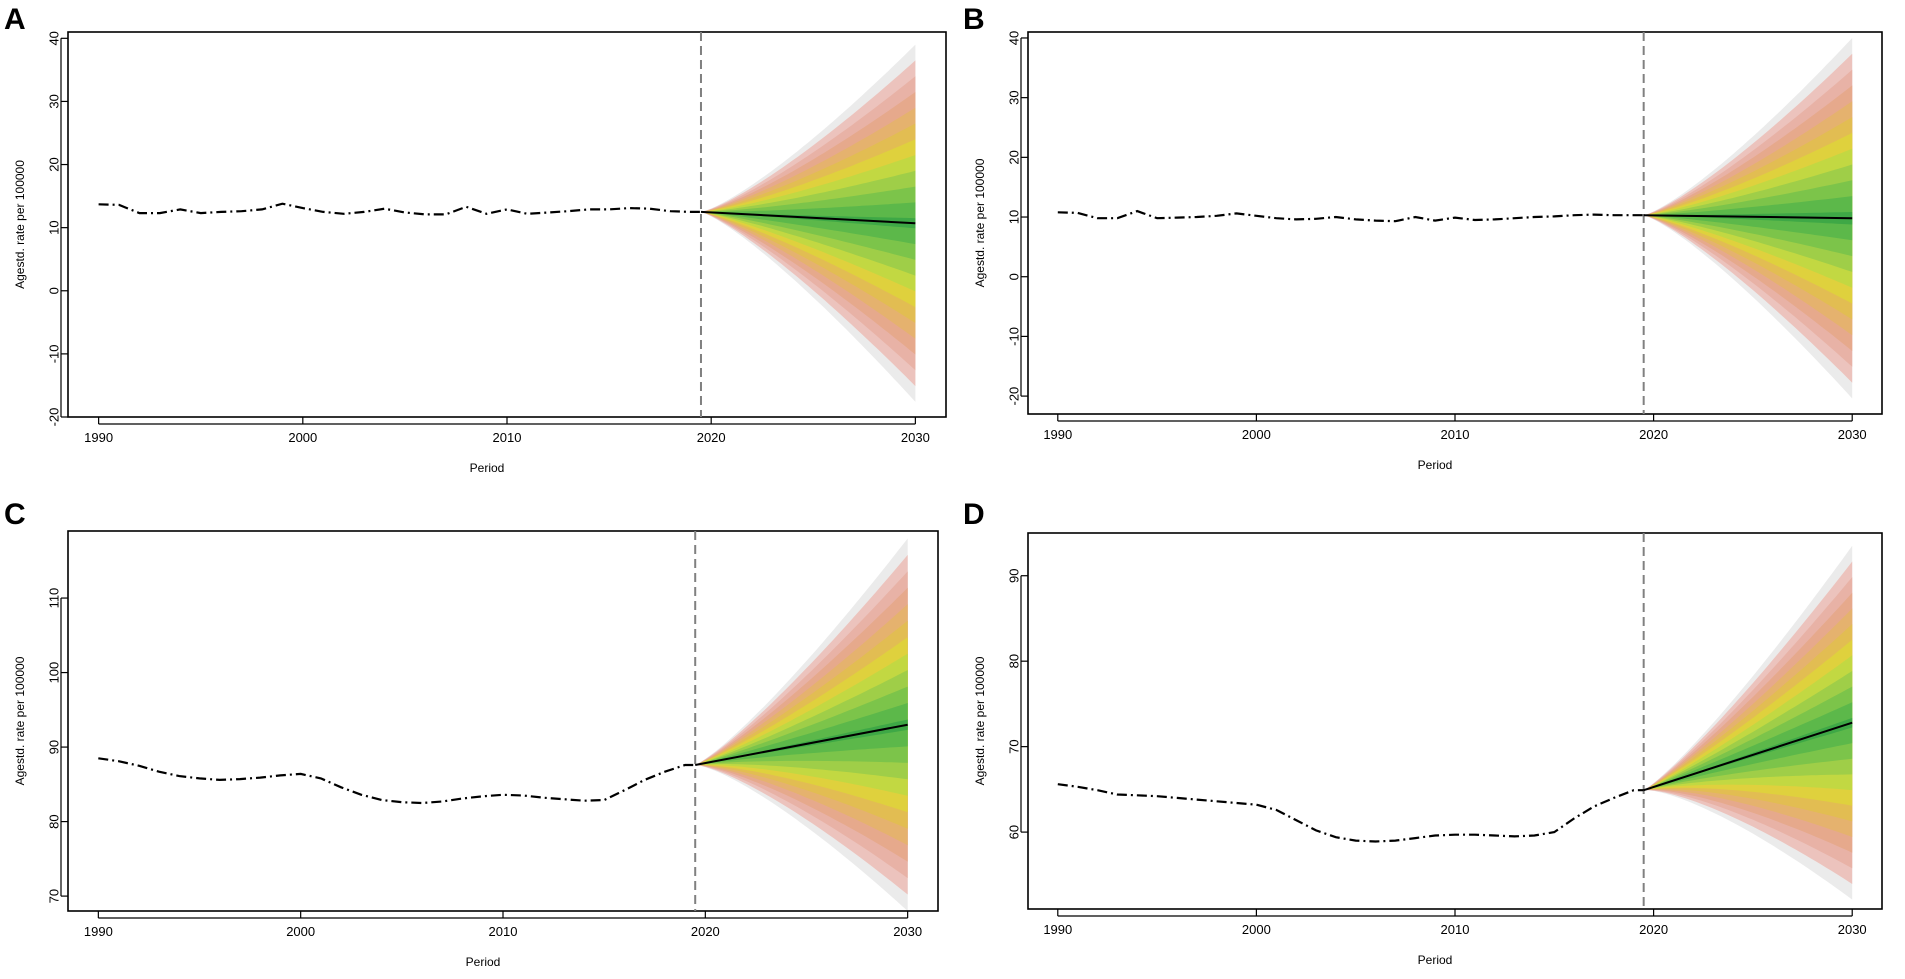  I want to click on x-tick-label-d-2020: 2020, so click(1653, 929).